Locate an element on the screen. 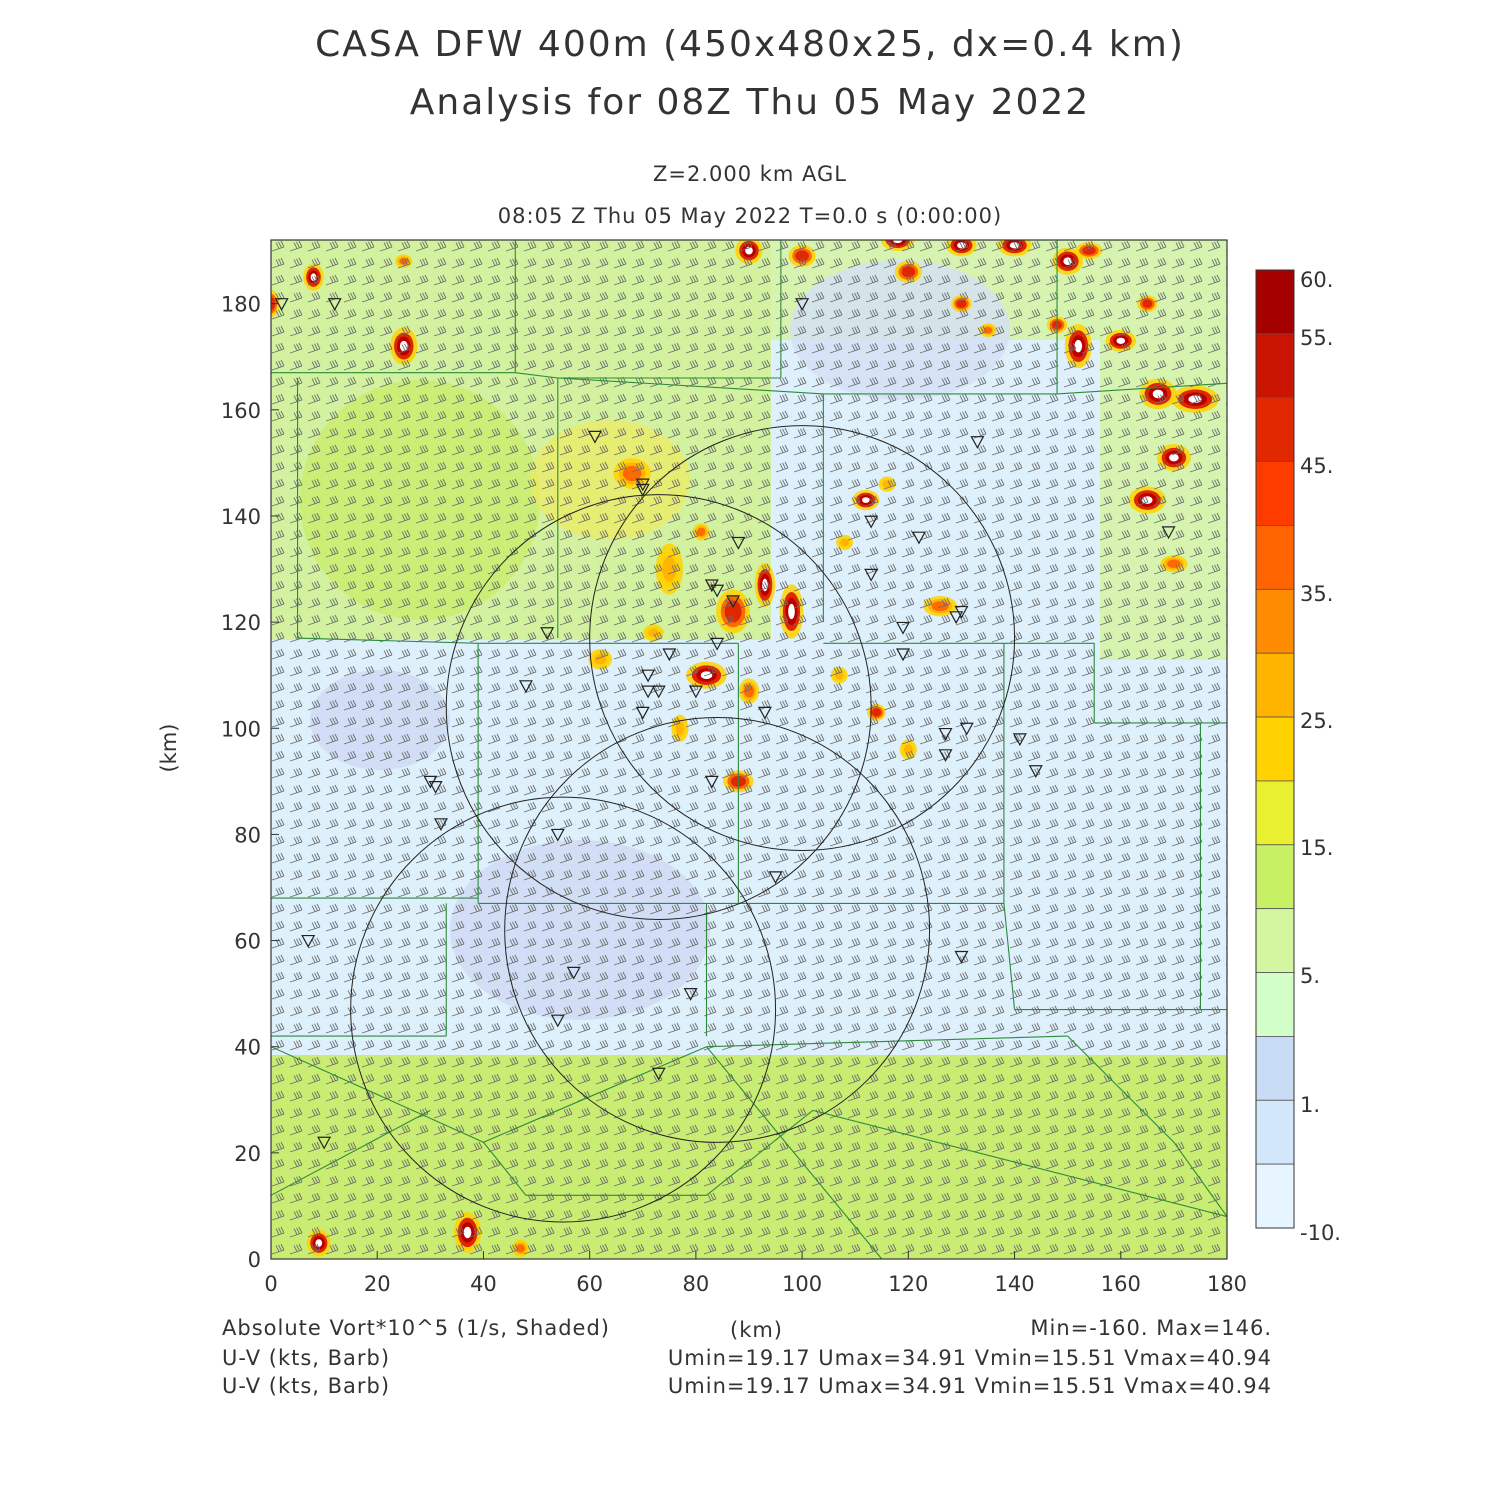  colorbar-label: 5. is located at coordinates (1310, 976).